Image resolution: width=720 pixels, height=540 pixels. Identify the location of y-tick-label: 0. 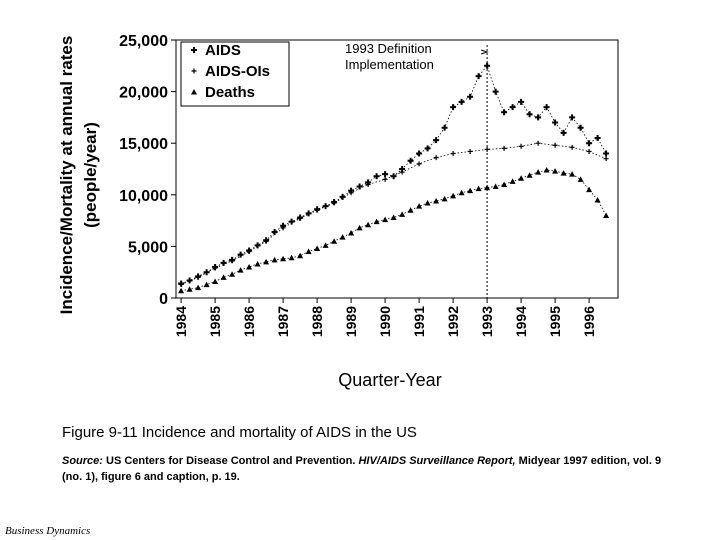
(163, 299).